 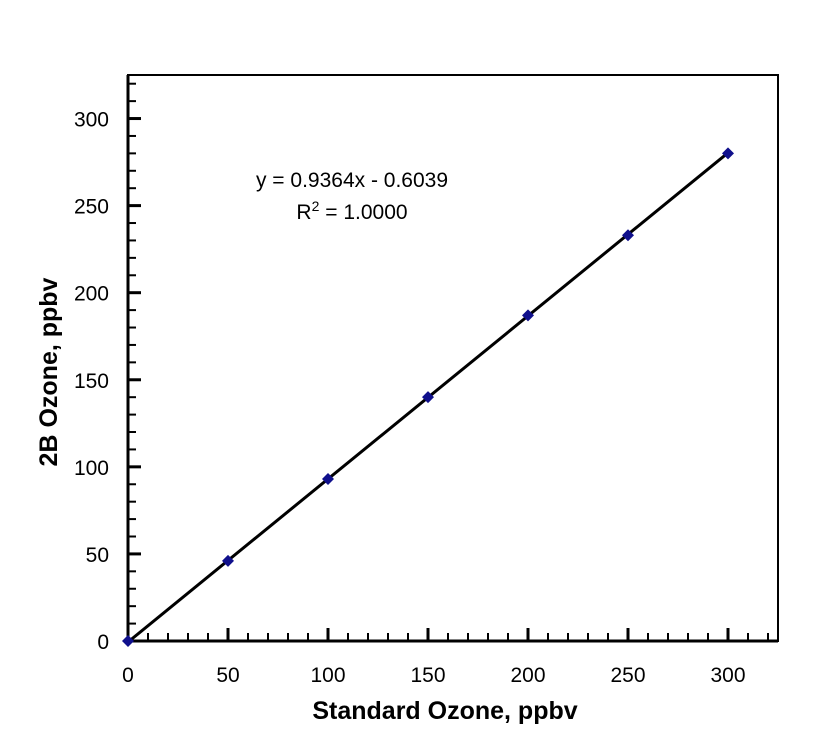 I want to click on x-tick-label: 150, so click(x=427, y=675).